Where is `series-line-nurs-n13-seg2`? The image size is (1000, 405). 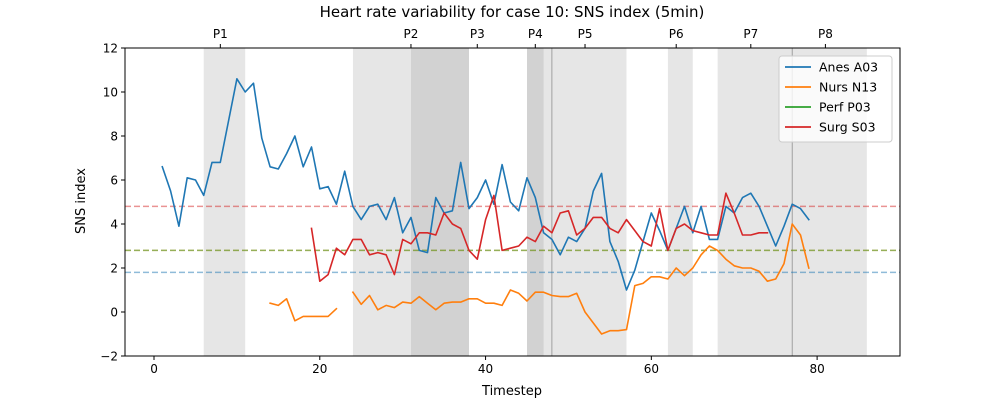
series-line-nurs-n13-seg2 is located at coordinates (580, 279).